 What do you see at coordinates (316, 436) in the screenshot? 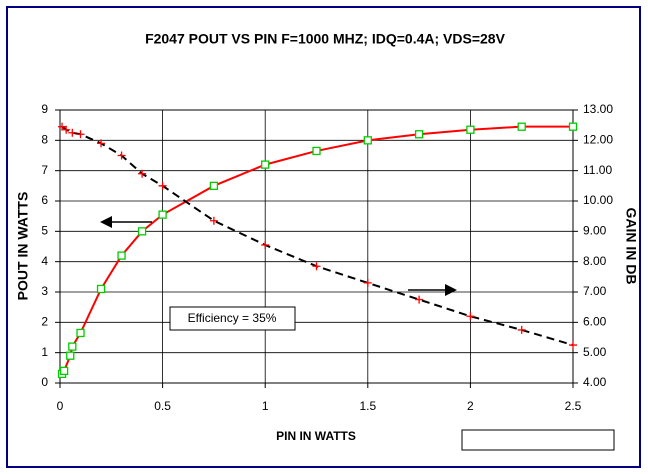
I see `x-axis-label: PIN IN WATTS` at bounding box center [316, 436].